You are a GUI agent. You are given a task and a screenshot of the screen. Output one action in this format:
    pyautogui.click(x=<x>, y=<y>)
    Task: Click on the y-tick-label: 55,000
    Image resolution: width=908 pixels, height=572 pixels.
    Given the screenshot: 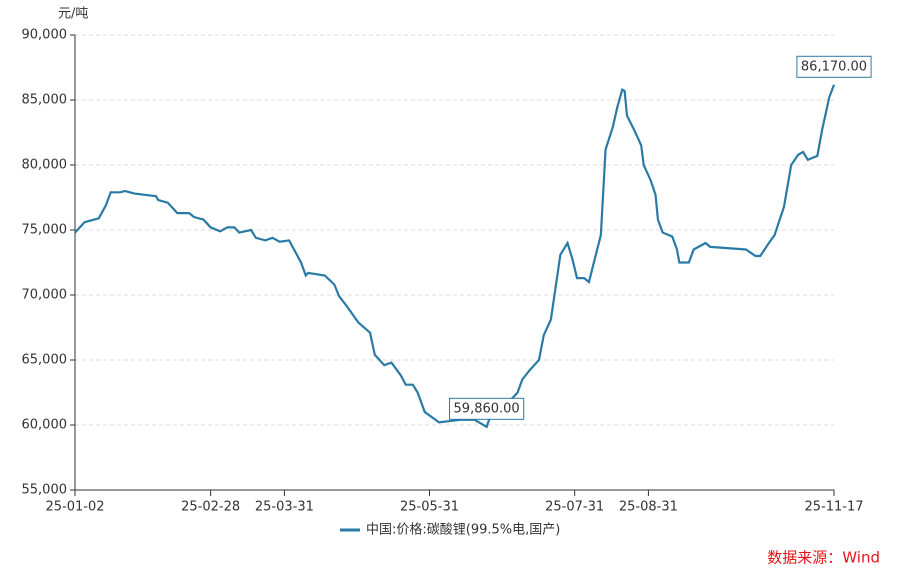 What is the action you would take?
    pyautogui.click(x=45, y=490)
    